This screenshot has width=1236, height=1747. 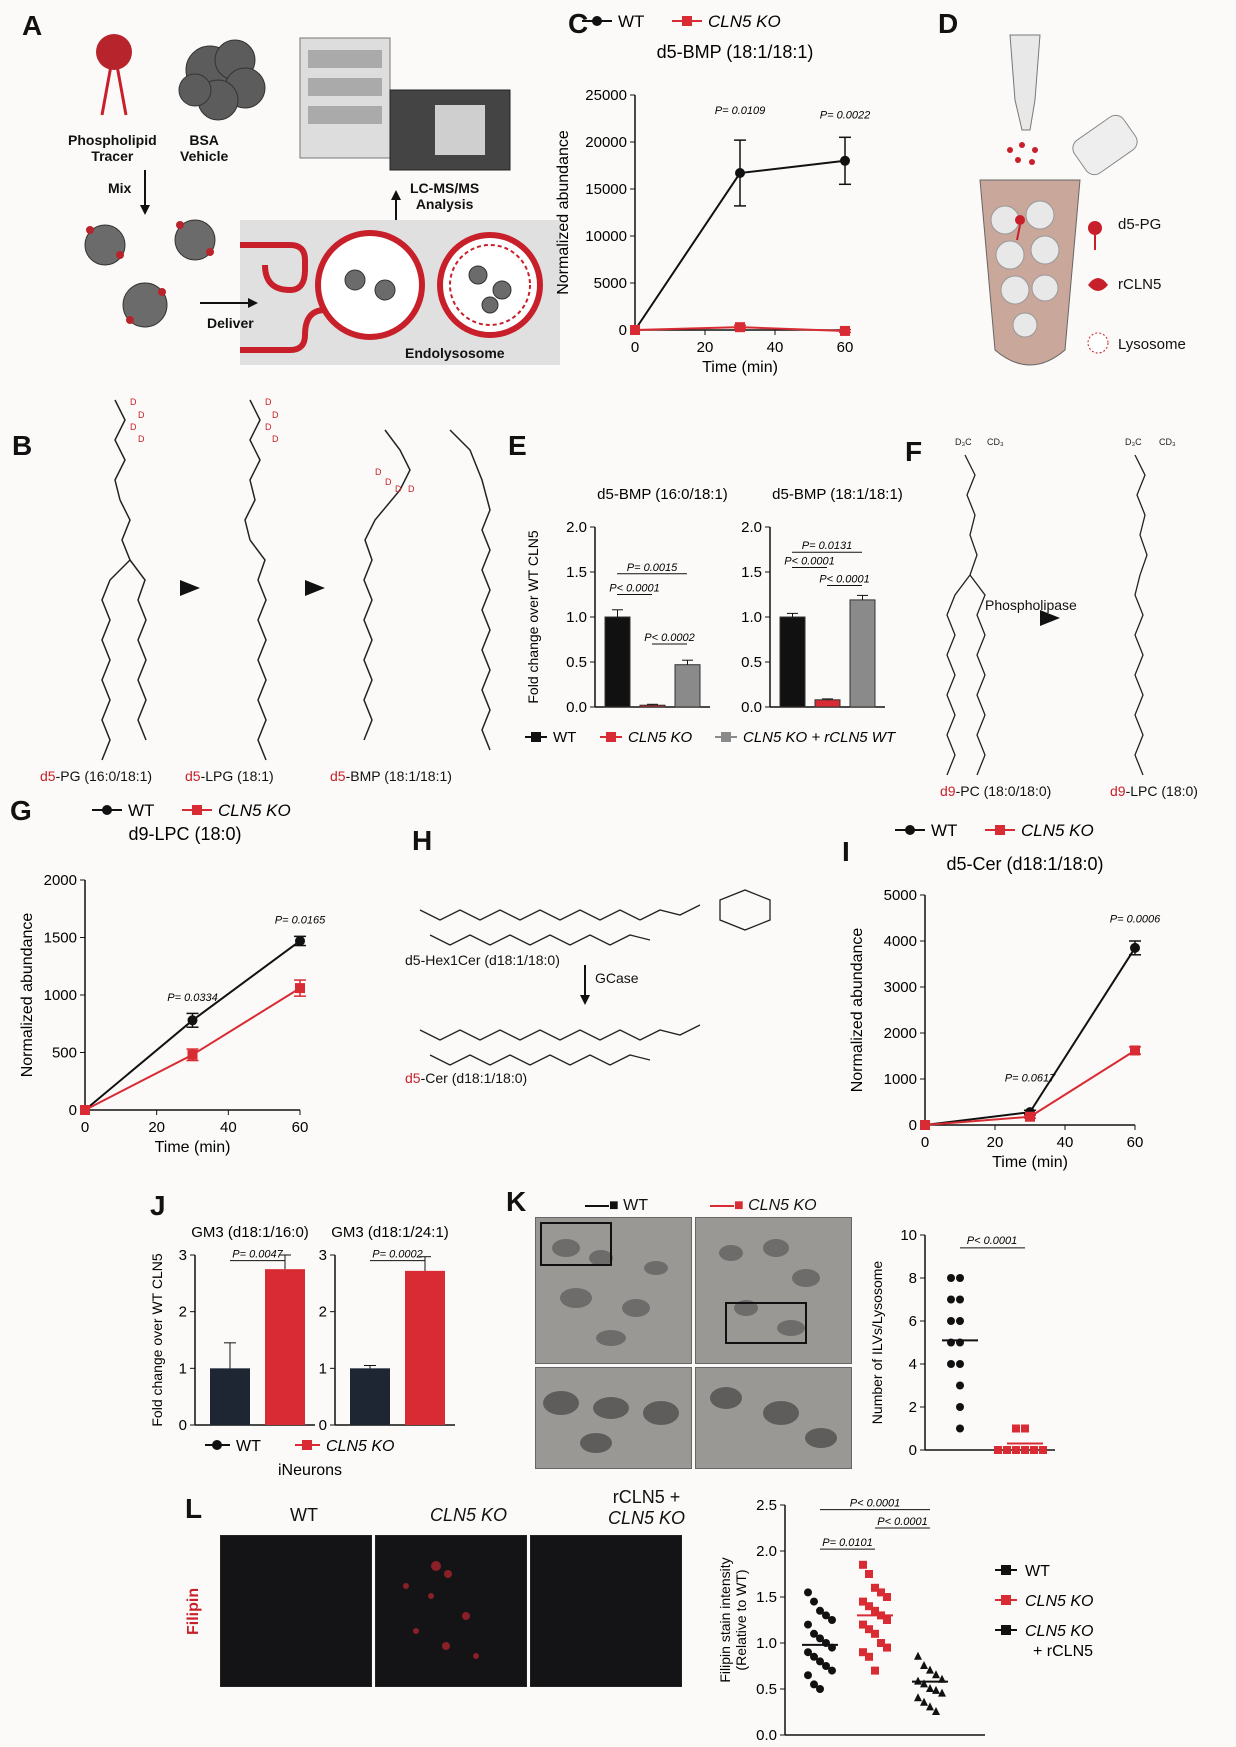 What do you see at coordinates (300, 921) in the screenshot?
I see `p-value-annotation: P= 0.0165` at bounding box center [300, 921].